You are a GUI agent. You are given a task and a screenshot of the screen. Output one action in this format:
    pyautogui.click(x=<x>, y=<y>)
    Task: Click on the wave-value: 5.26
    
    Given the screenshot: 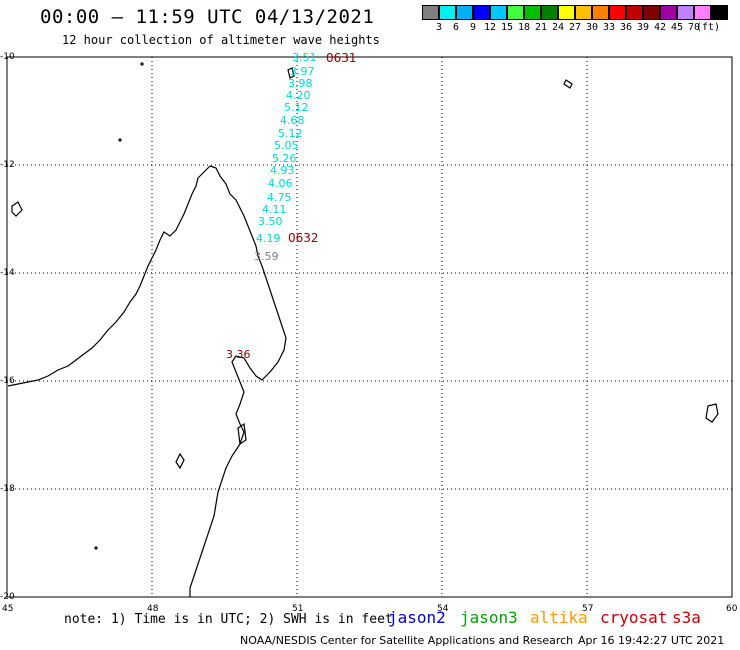 What is the action you would take?
    pyautogui.click(x=284, y=158)
    